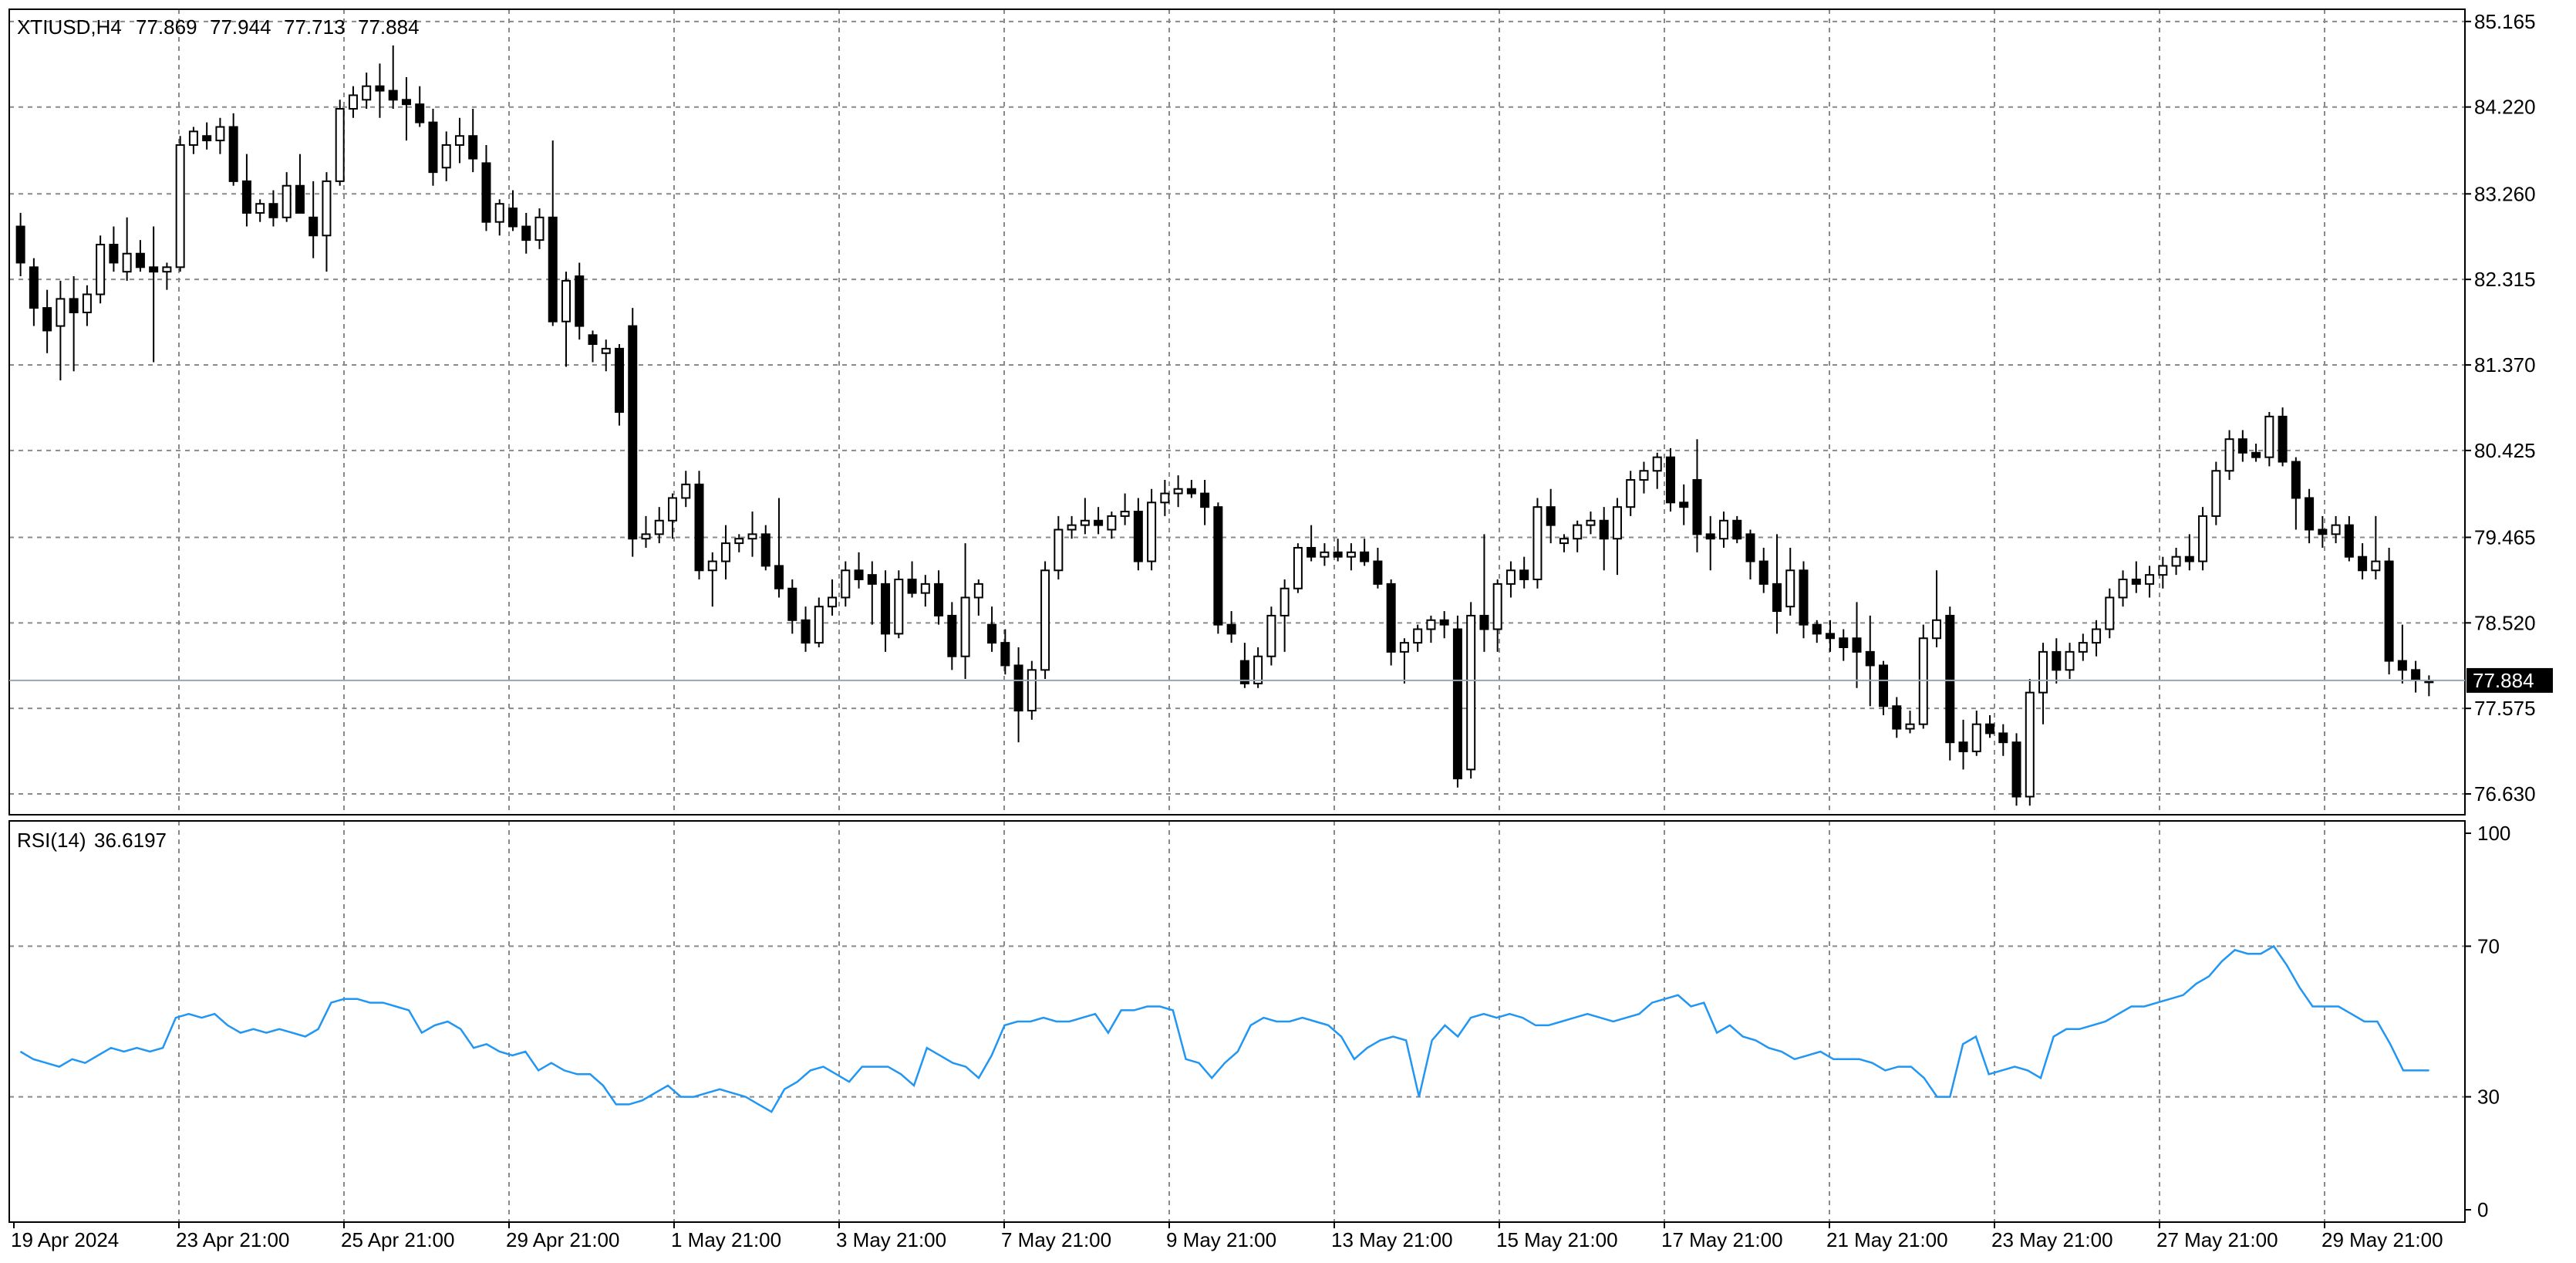 The width and height of the screenshot is (2576, 1263). Describe the element at coordinates (726, 1239) in the screenshot. I see `time-tick-label: 1 May 21:00` at that location.